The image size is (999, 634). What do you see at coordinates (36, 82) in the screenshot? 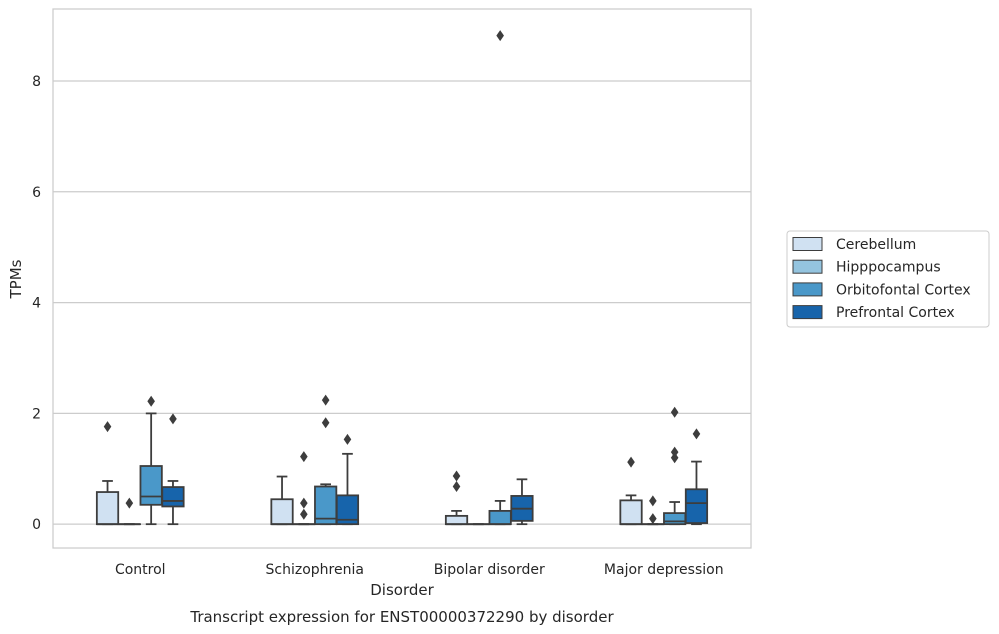
I see `y-tick-label: 8` at bounding box center [36, 82].